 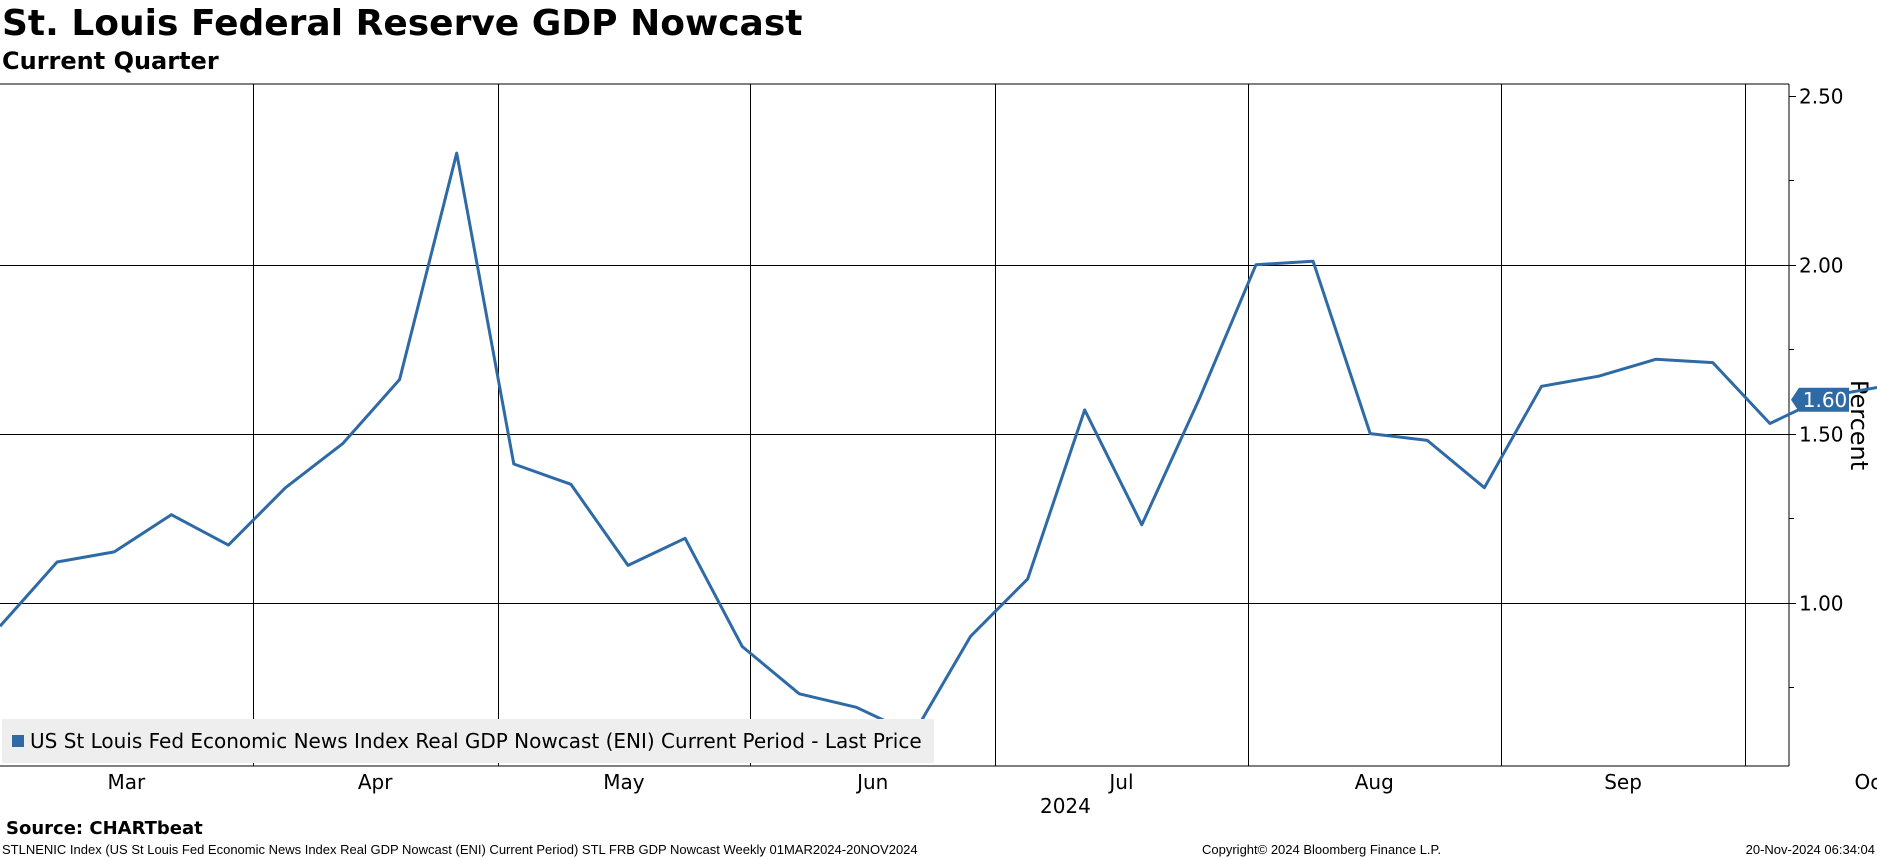 What do you see at coordinates (1821, 97) in the screenshot?
I see `y-tick-label: 2.50` at bounding box center [1821, 97].